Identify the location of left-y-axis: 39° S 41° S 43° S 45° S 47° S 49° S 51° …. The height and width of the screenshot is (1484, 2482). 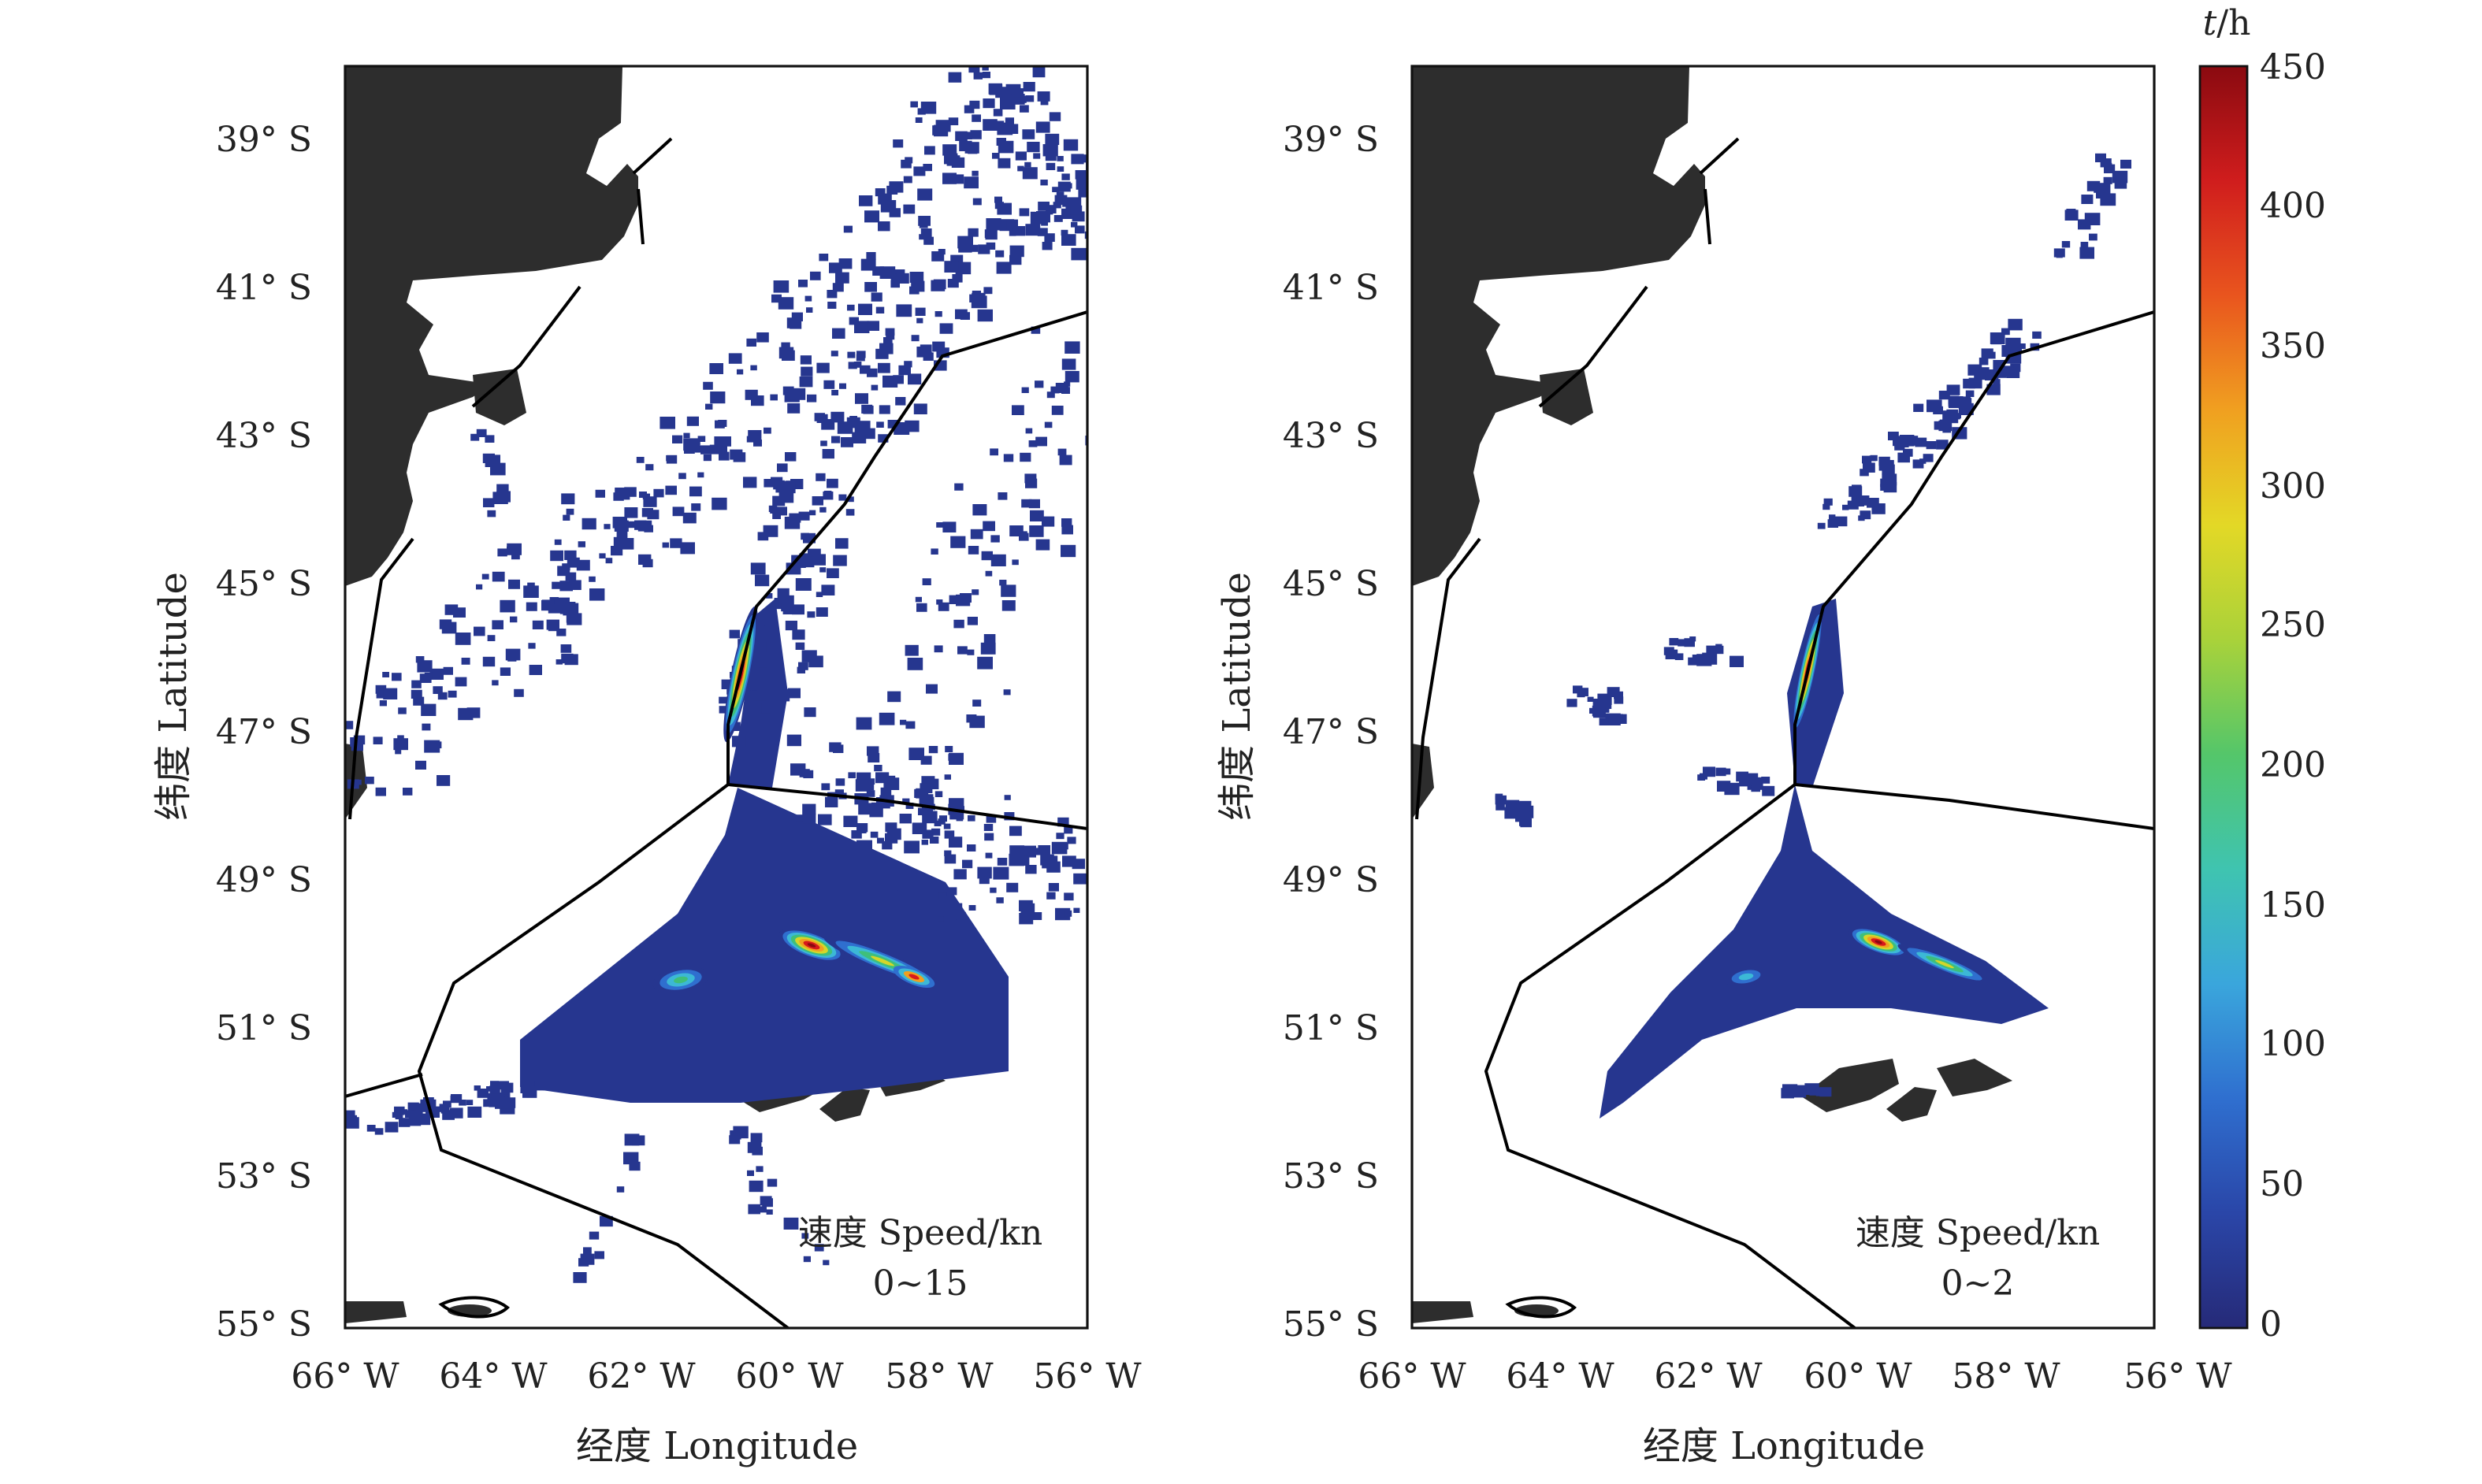
(264, 733).